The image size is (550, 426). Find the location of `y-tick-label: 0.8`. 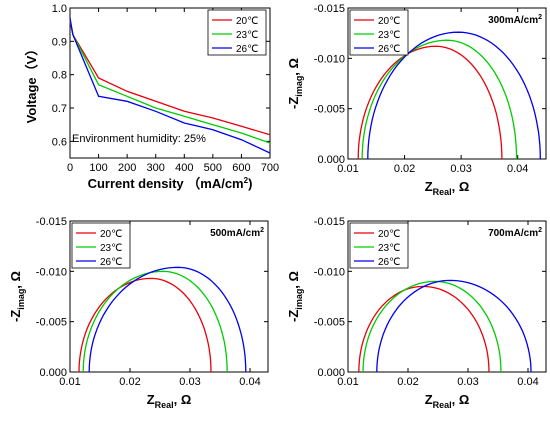

y-tick-label: 0.8 is located at coordinates (59, 76).